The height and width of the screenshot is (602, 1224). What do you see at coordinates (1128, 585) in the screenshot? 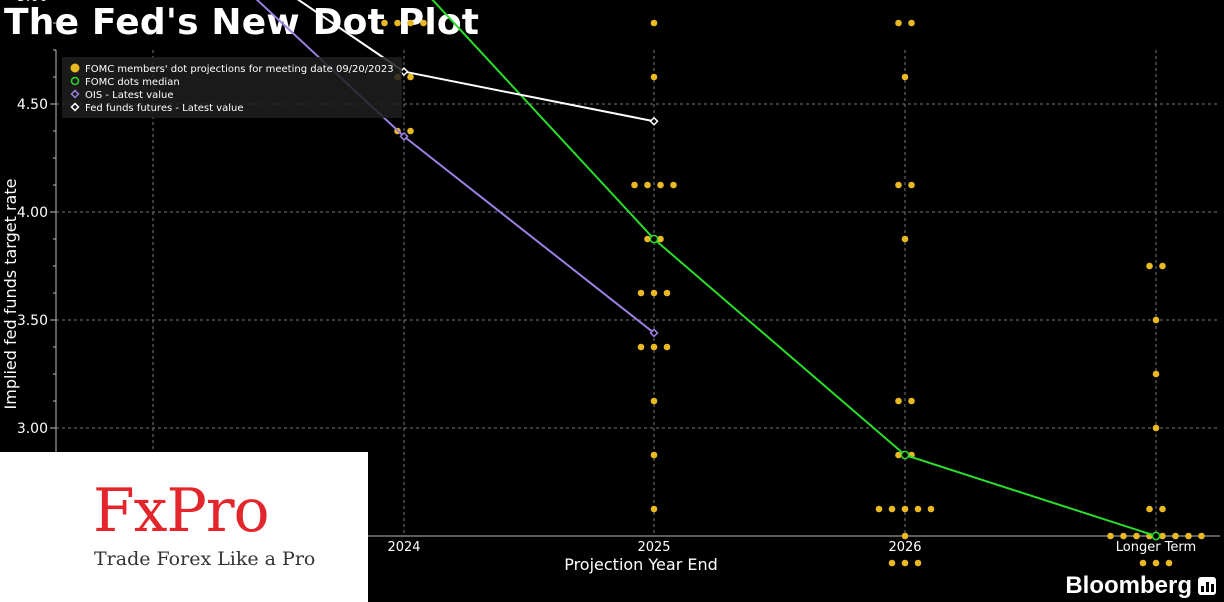
I see `bloomberg-logo: Bloomberg` at bounding box center [1128, 585].